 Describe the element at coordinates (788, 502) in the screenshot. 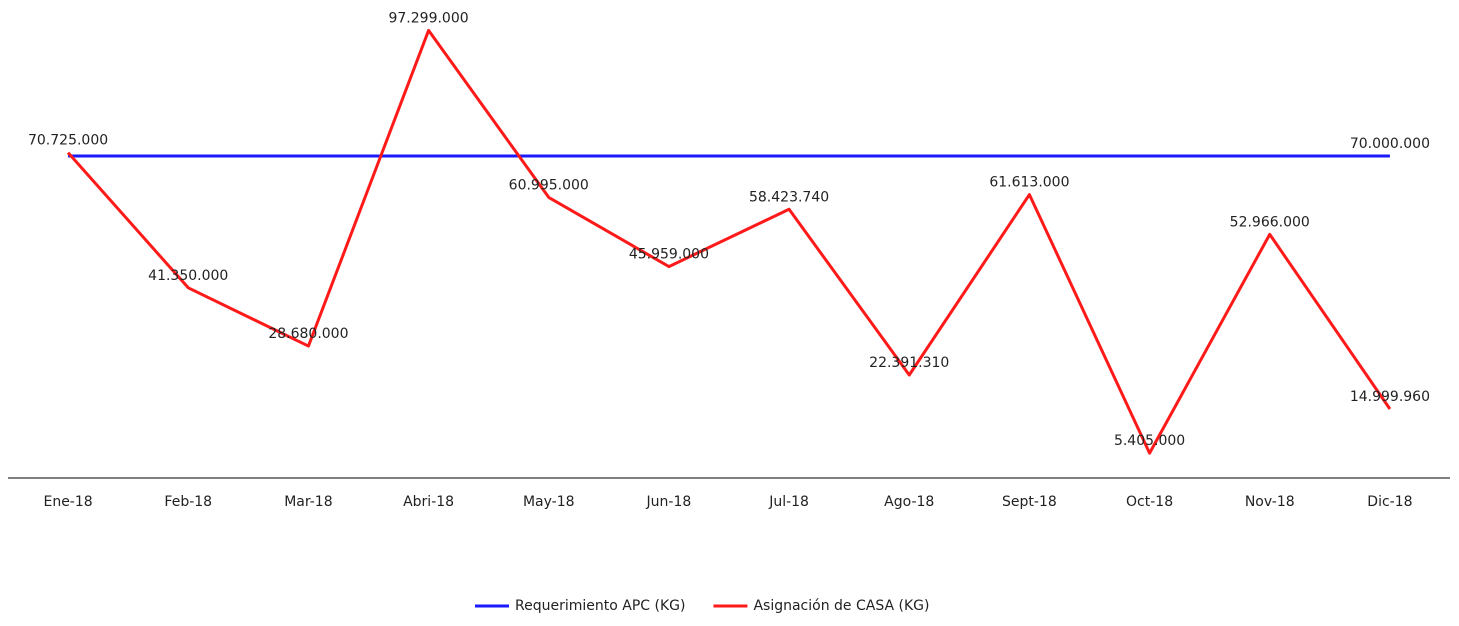

I see `x-tick-label: Jul-18` at that location.